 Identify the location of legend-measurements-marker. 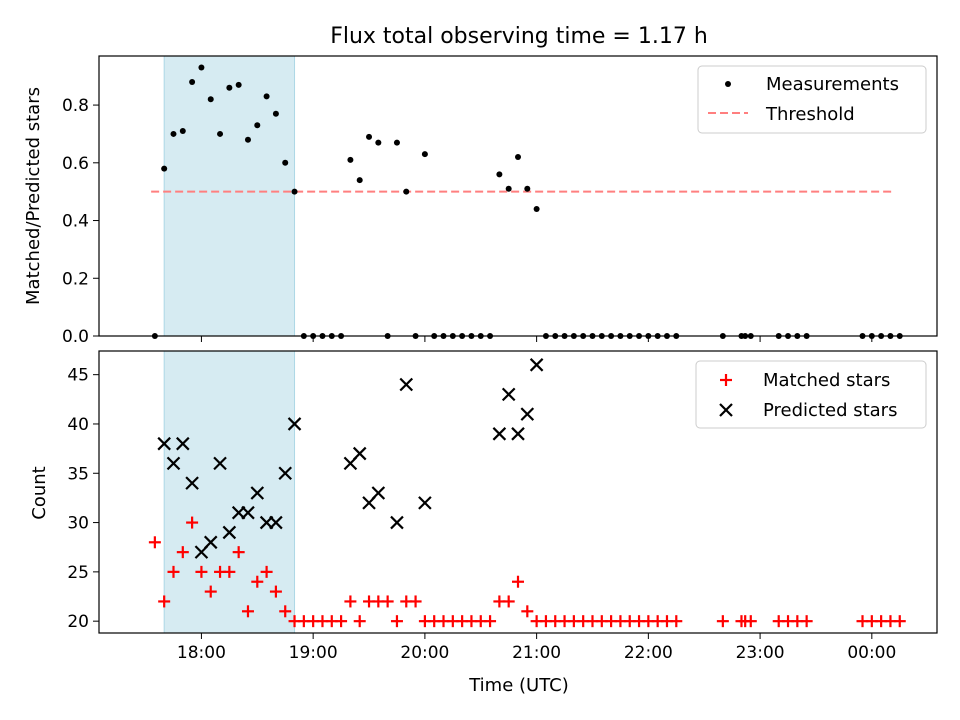
(728, 84).